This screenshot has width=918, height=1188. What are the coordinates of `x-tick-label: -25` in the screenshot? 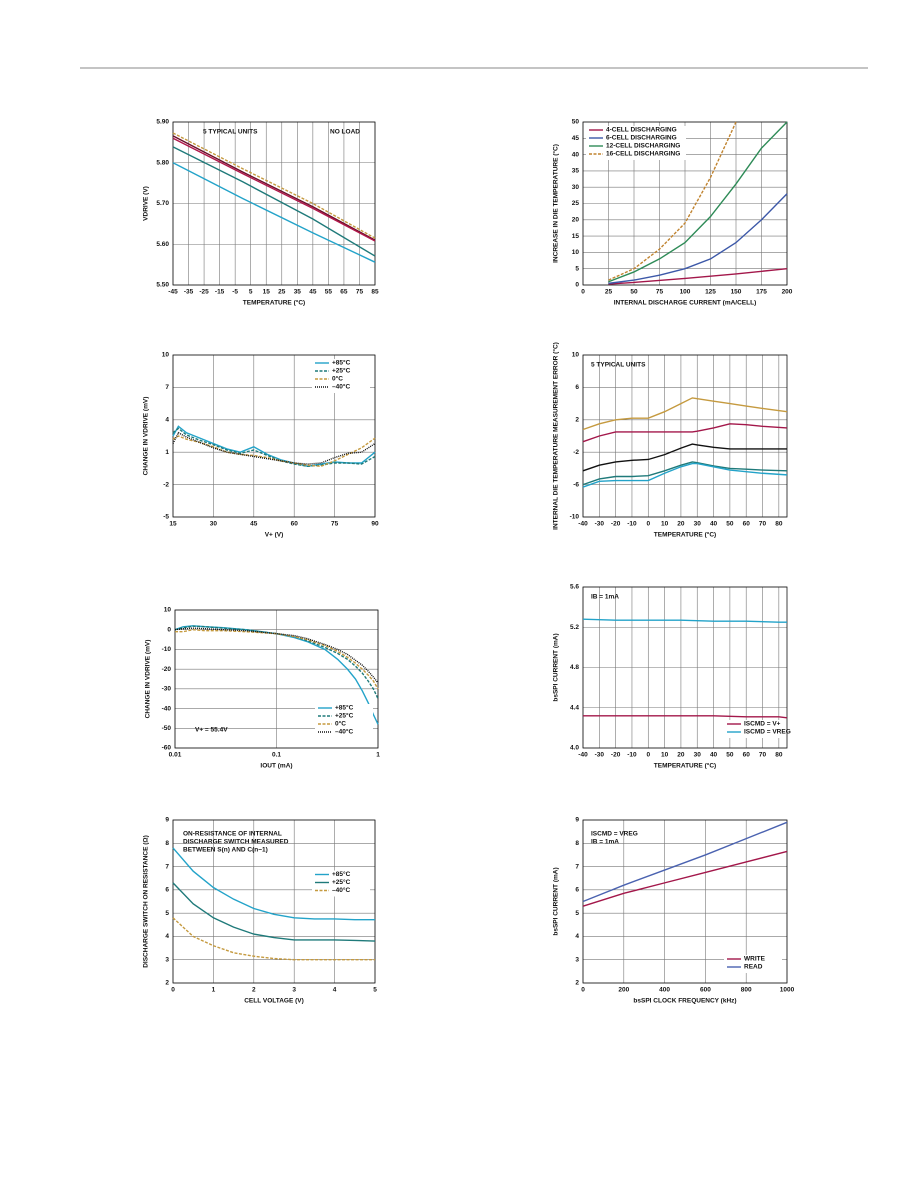 It's located at (204, 292).